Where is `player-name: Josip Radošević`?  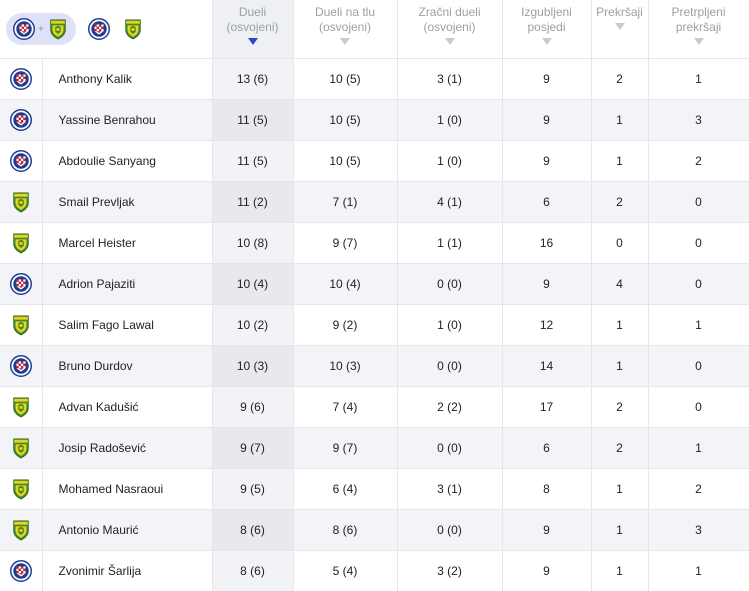 player-name: Josip Radošević is located at coordinates (127, 448).